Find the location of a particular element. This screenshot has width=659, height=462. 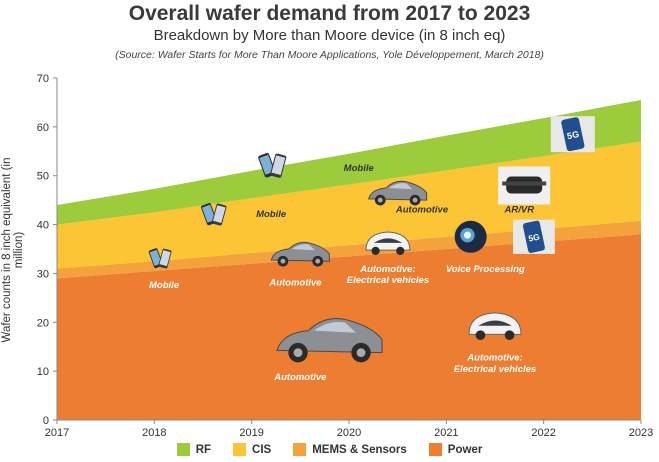

y-tick-label: 70 is located at coordinates (43, 79).